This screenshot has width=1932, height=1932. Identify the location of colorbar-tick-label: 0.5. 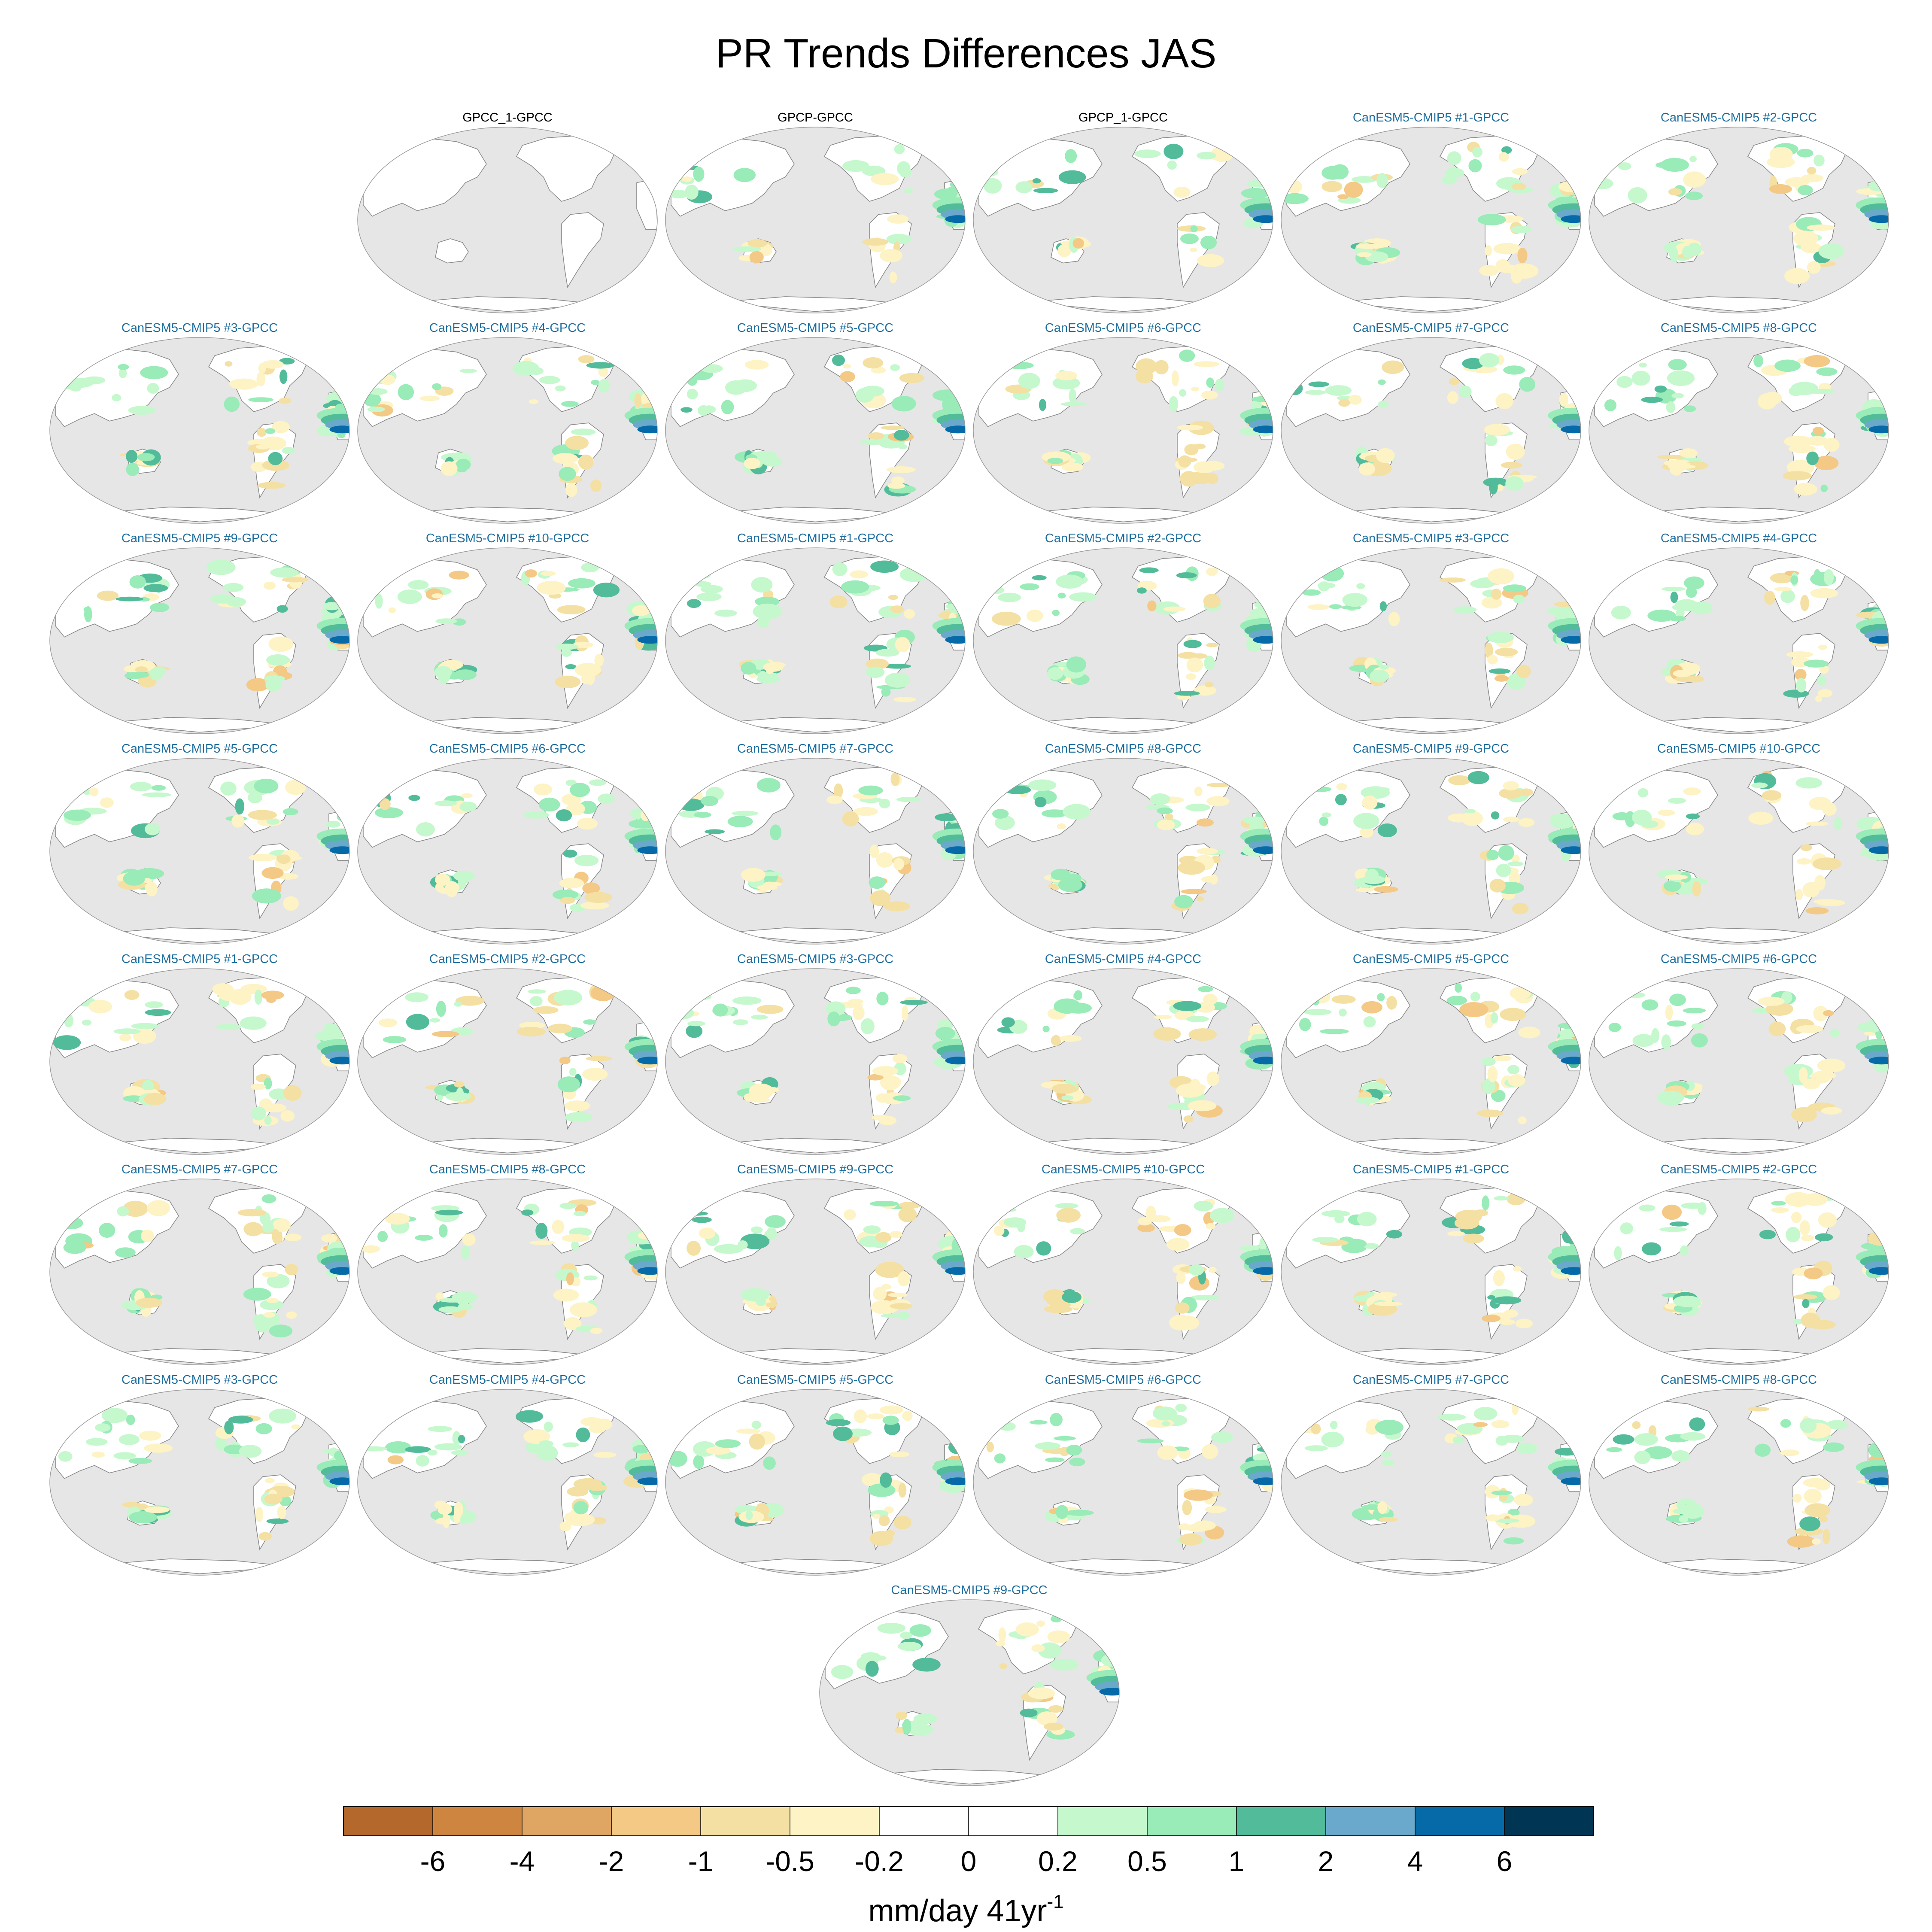
(1147, 1861).